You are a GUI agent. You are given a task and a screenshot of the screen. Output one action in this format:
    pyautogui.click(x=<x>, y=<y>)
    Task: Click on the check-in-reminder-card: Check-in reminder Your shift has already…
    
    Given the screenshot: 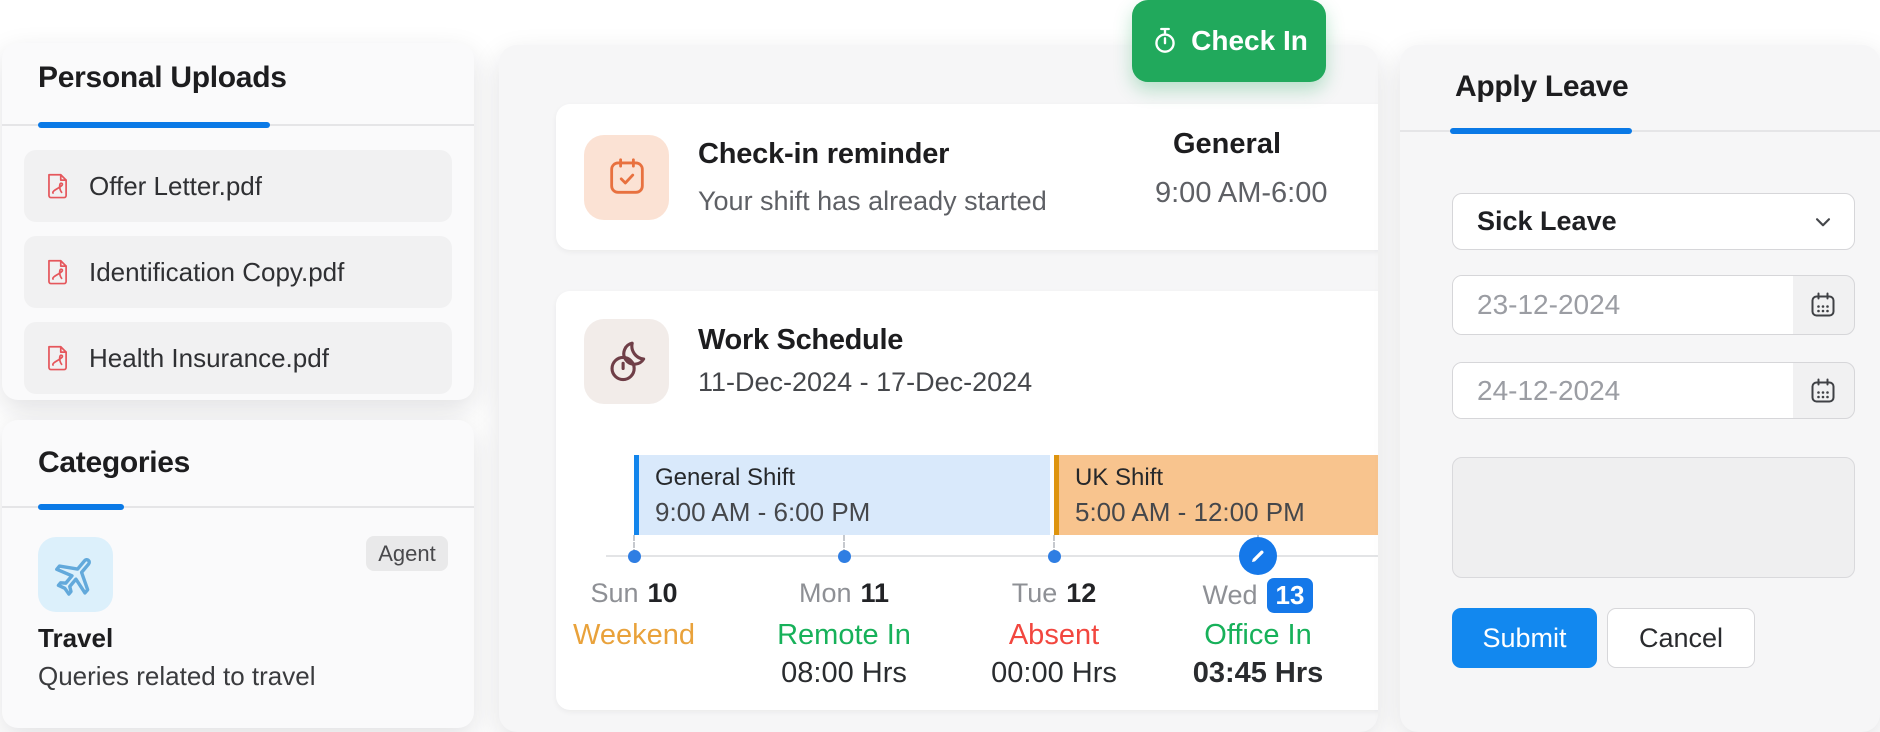 What is the action you would take?
    pyautogui.click(x=967, y=177)
    